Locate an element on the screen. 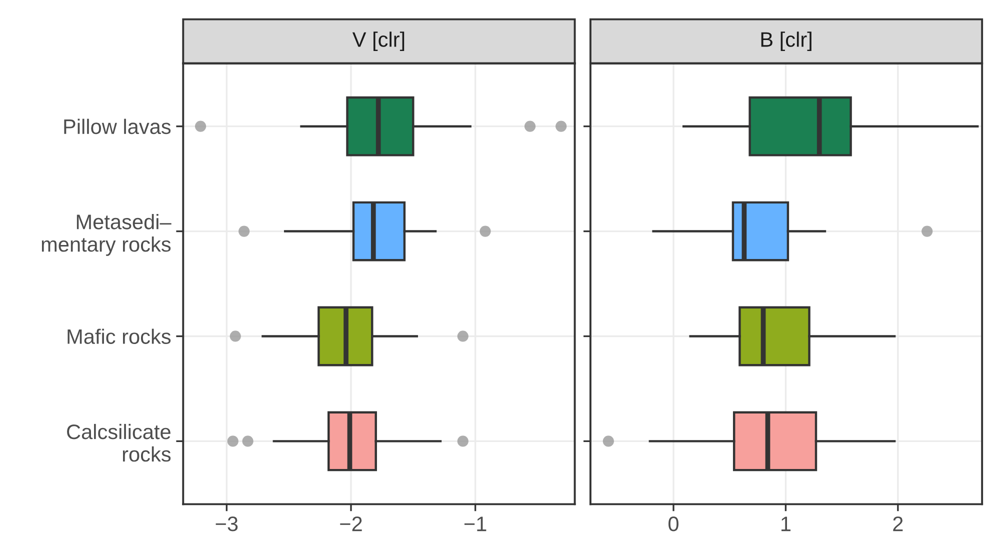 The image size is (990, 551). x-tick-label: 0 is located at coordinates (673, 524).